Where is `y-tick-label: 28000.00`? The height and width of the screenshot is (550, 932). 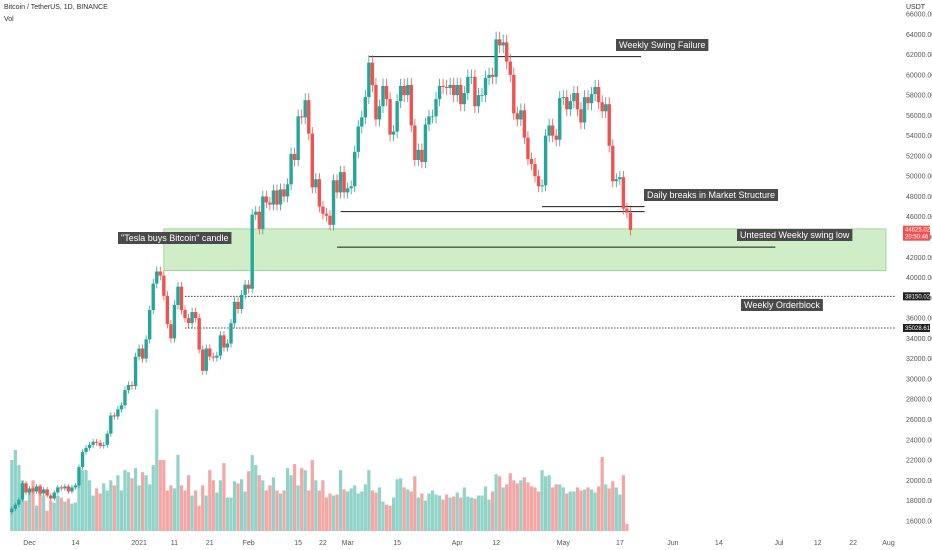 y-tick-label: 28000.00 is located at coordinates (919, 400).